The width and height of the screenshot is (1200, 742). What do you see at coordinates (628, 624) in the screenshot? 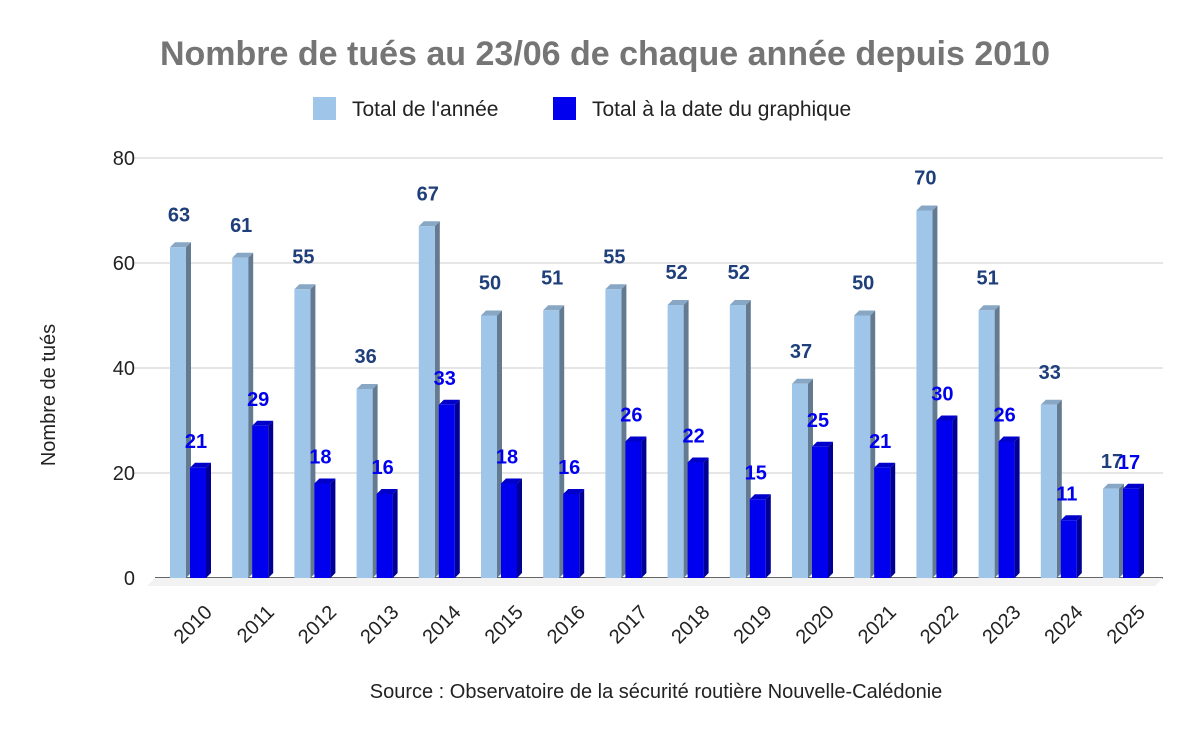
I see `x-tick-label: 2017` at bounding box center [628, 624].